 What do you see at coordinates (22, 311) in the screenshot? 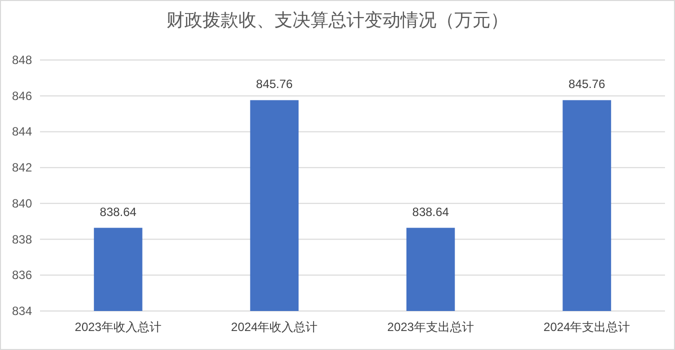
I see `y-tick-label: 834` at bounding box center [22, 311].